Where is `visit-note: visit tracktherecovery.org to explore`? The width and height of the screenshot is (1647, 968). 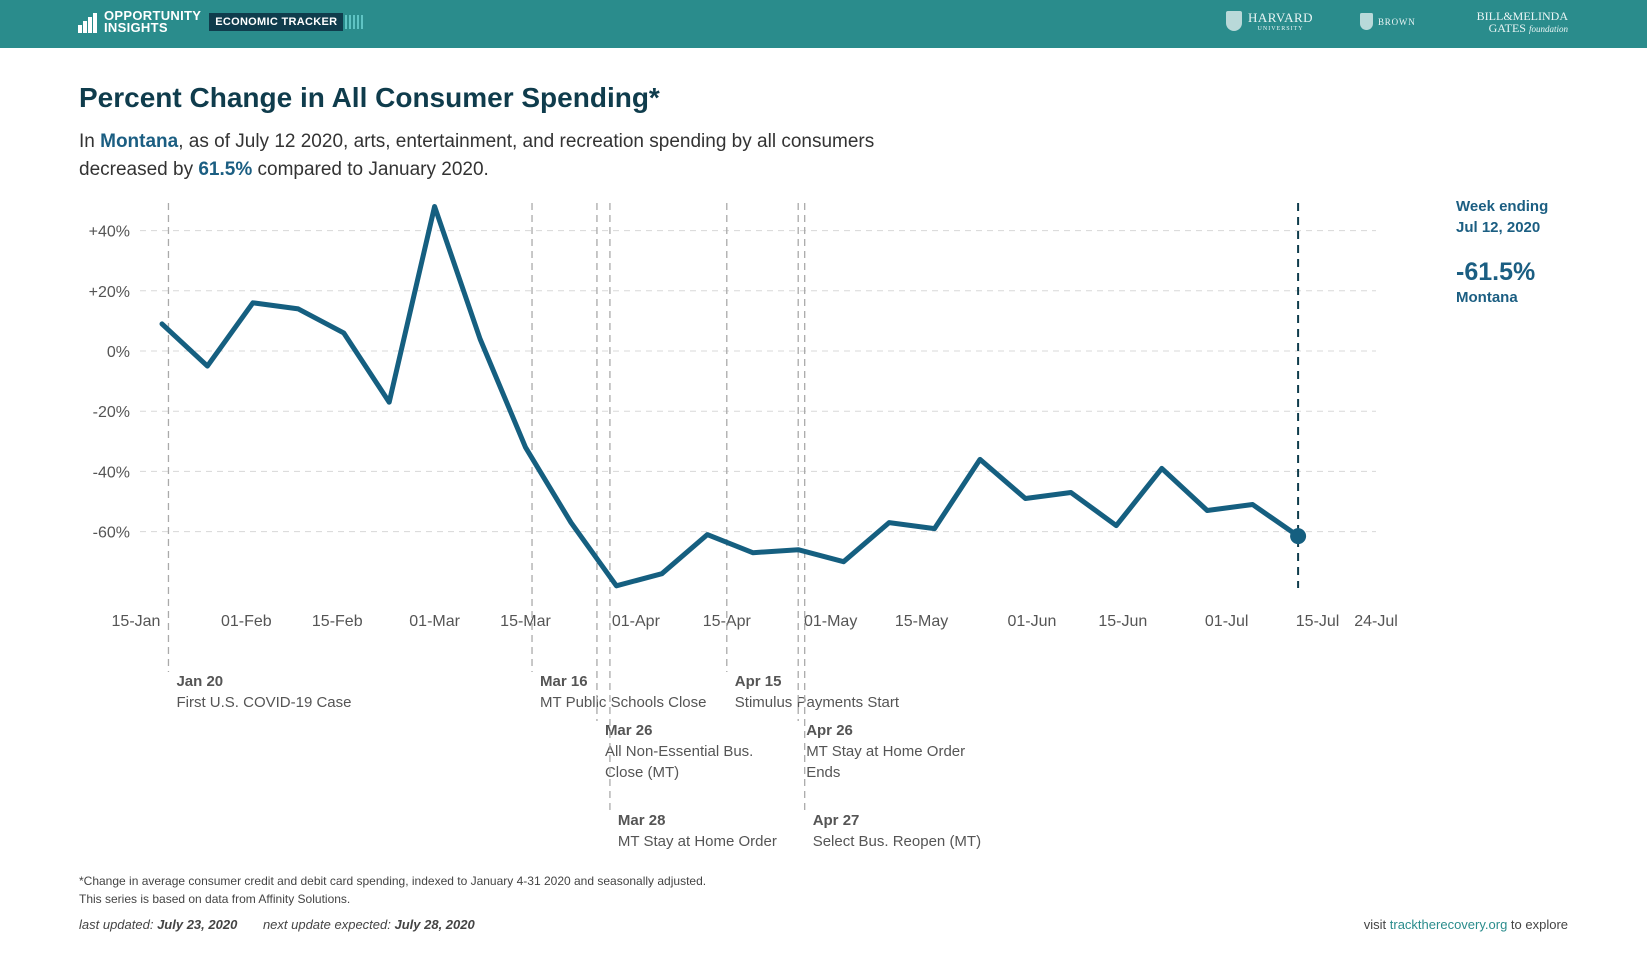
visit-note: visit tracktherecovery.org to explore is located at coordinates (1466, 924).